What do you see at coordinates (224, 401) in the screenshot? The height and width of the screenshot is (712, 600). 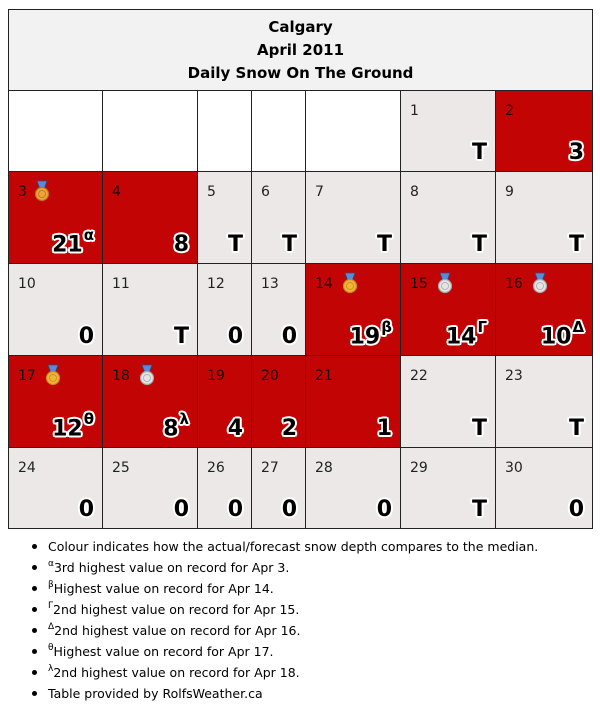 I see `day-cell-19: 19 4` at bounding box center [224, 401].